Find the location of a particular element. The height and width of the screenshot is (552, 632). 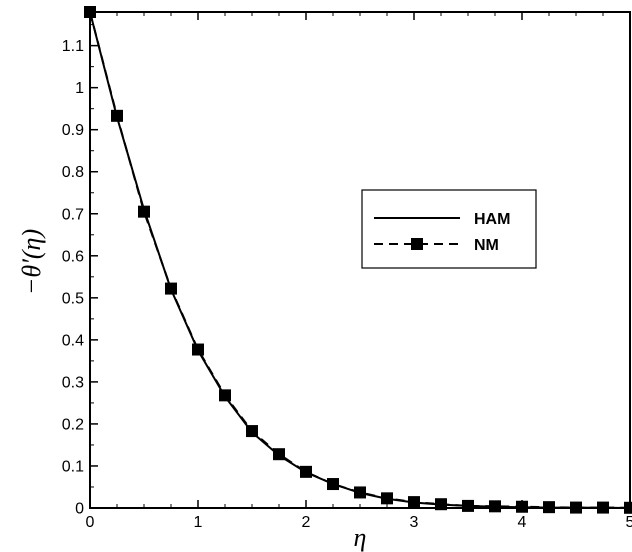

x-tick-label: 5 is located at coordinates (629, 522).